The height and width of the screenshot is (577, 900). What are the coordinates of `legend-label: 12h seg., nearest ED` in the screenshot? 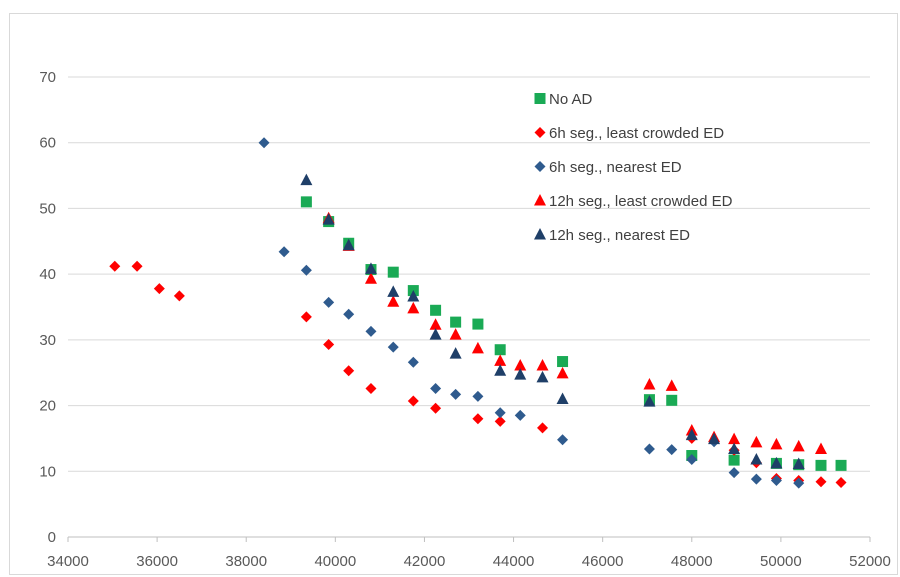 It's located at (619, 235).